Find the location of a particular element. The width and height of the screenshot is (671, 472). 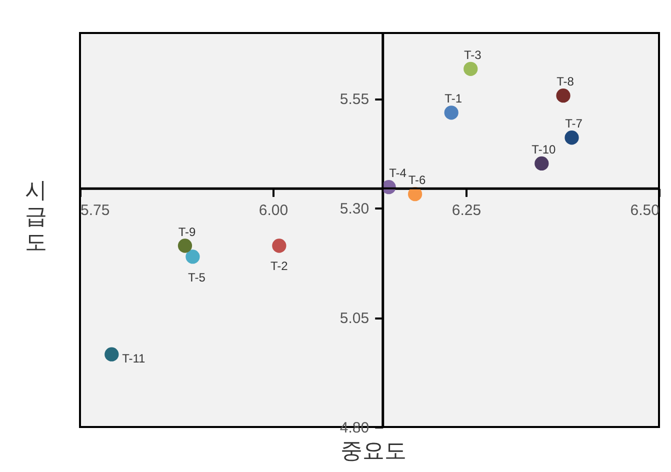

x-tick-label: 6.00 is located at coordinates (273, 210).